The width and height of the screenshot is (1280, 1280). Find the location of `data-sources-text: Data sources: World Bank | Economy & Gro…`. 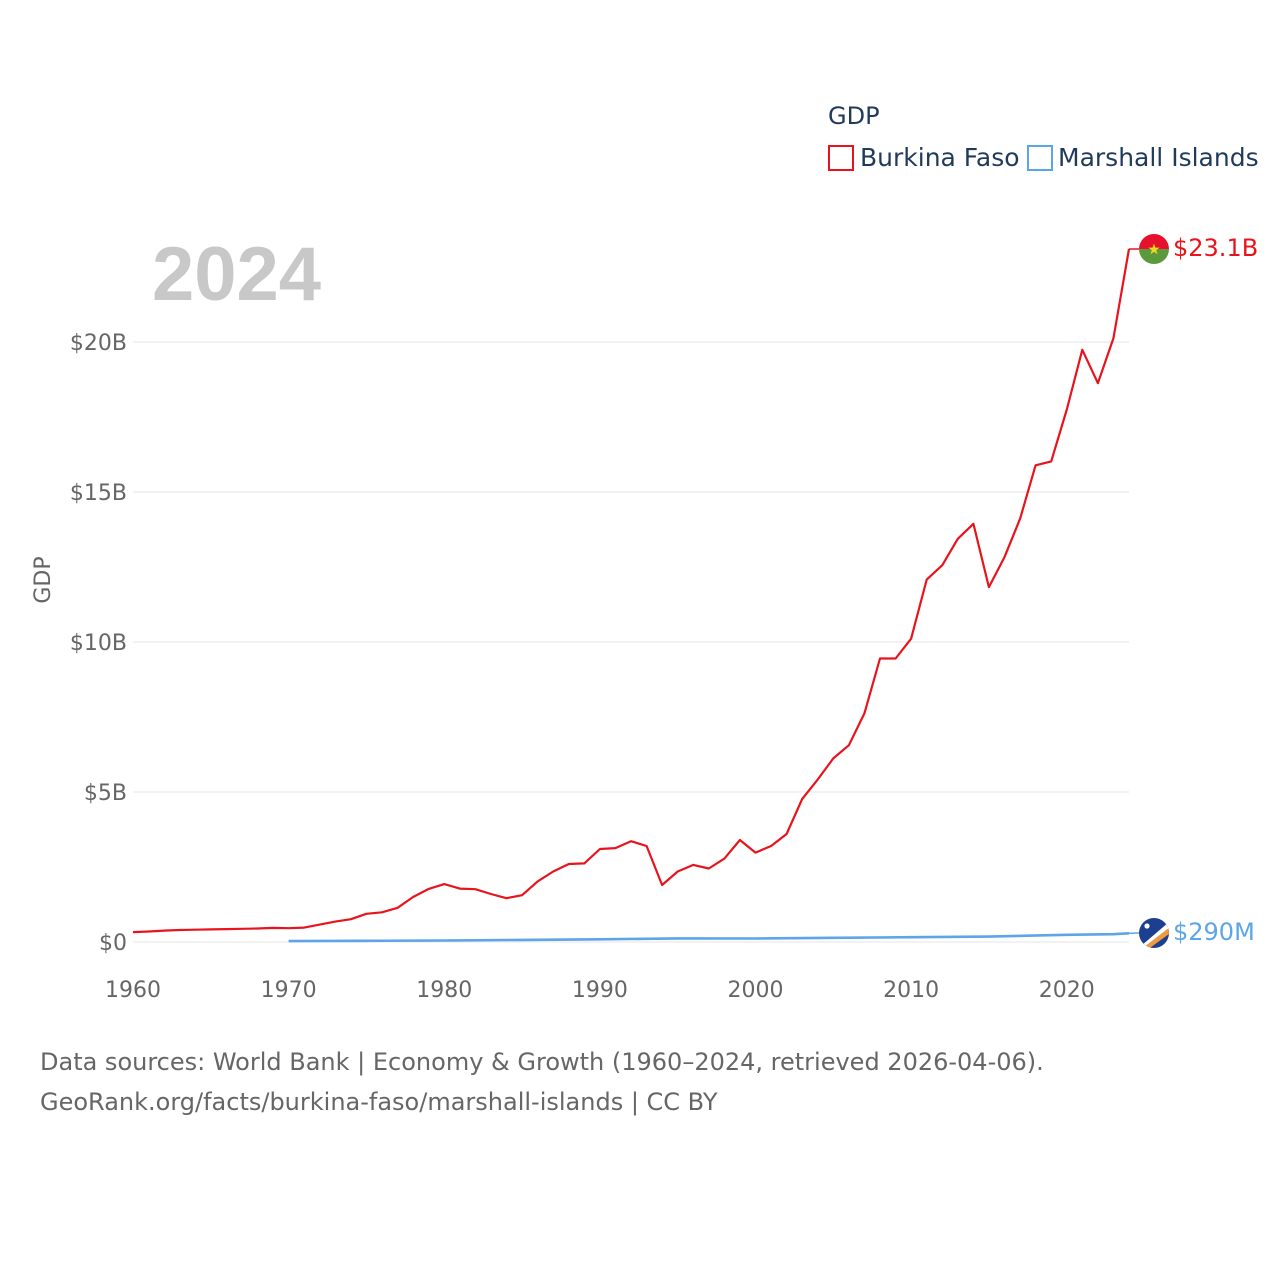

data-sources-text: Data sources: World Bank | Economy & Gro… is located at coordinates (542, 1062).